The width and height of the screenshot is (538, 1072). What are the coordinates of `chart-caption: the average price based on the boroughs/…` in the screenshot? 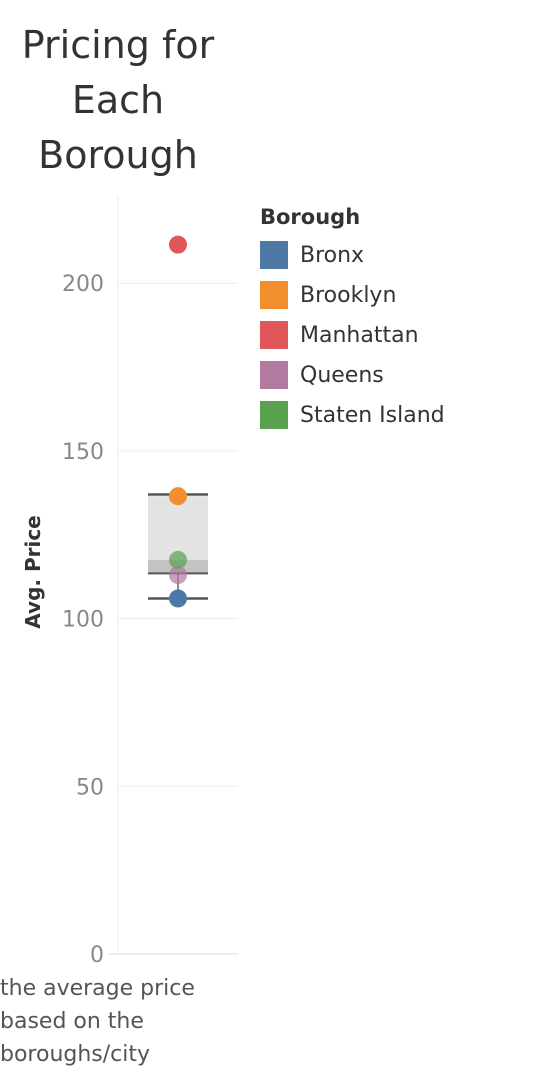 It's located at (97, 1021).